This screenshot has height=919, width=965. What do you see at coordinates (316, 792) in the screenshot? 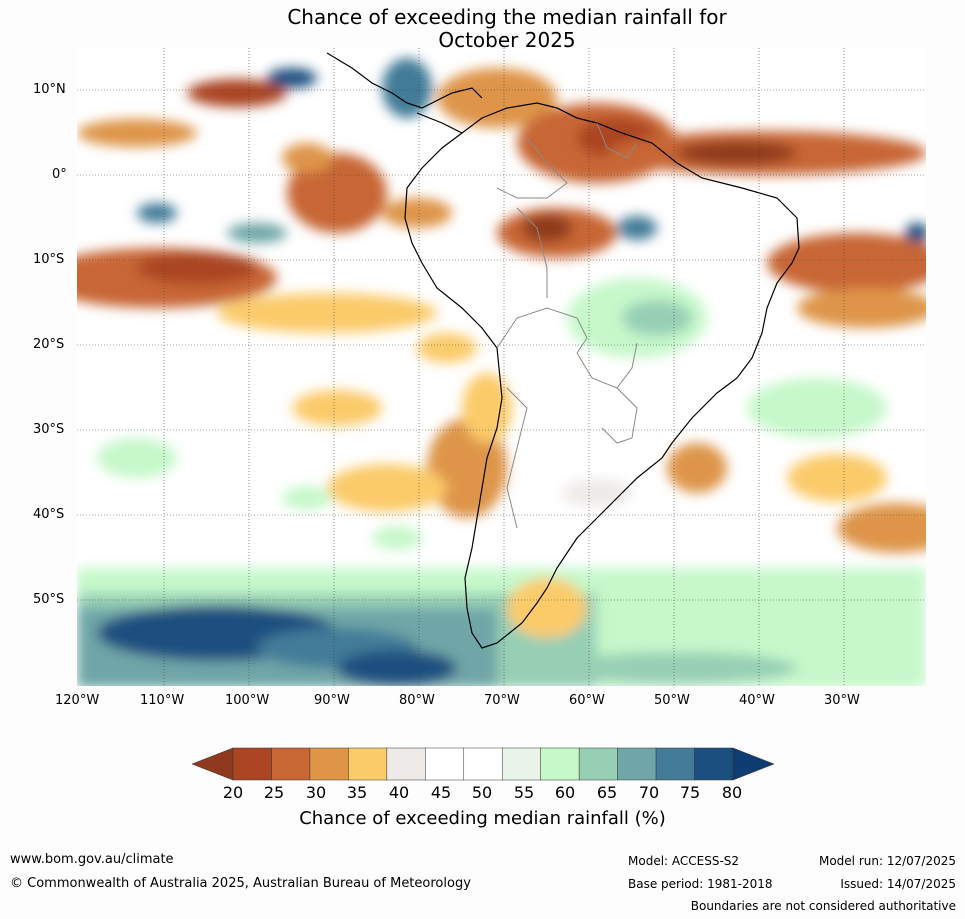
I see `colorbar-tick-label: 30` at bounding box center [316, 792].